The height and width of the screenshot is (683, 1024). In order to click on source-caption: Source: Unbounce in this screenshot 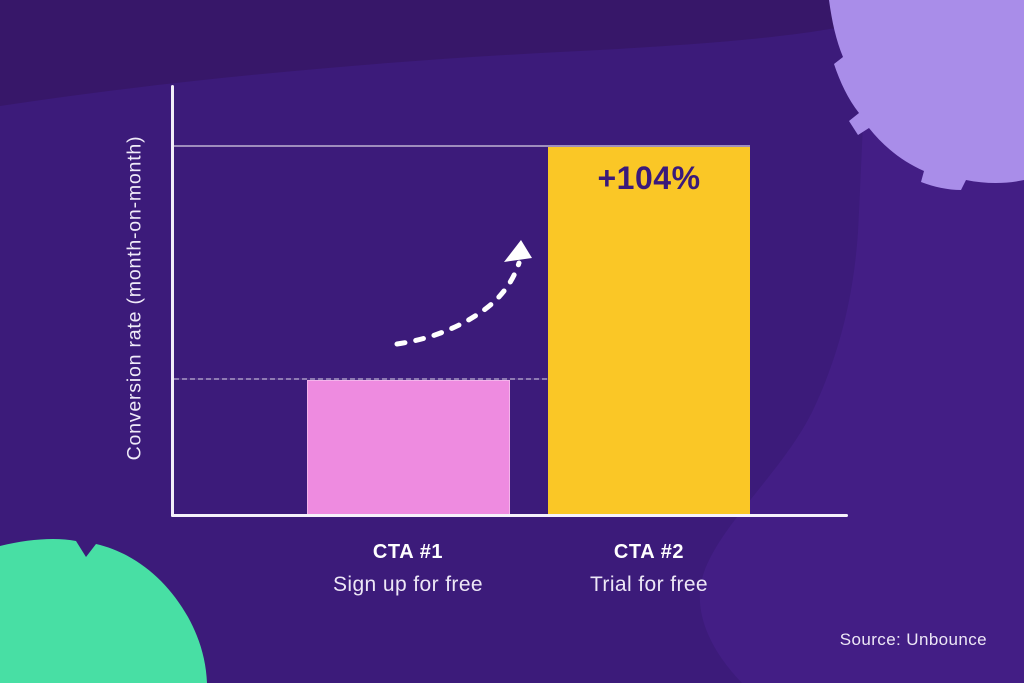, I will do `click(913, 639)`.